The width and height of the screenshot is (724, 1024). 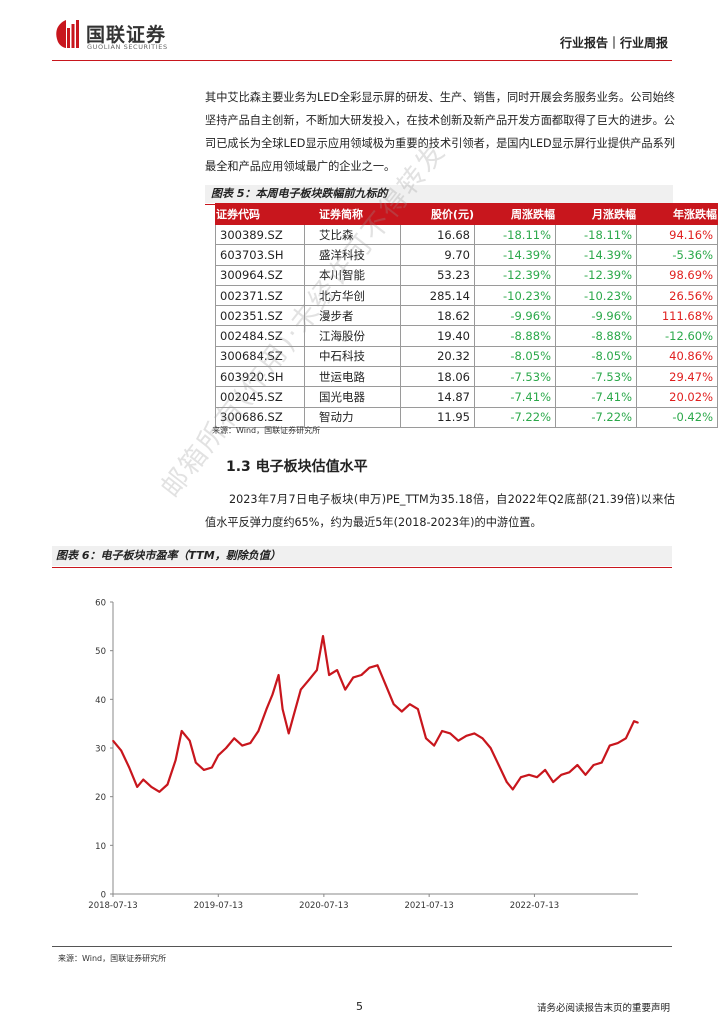 I want to click on x-tick-label: 2020-07-13, so click(x=323, y=906).